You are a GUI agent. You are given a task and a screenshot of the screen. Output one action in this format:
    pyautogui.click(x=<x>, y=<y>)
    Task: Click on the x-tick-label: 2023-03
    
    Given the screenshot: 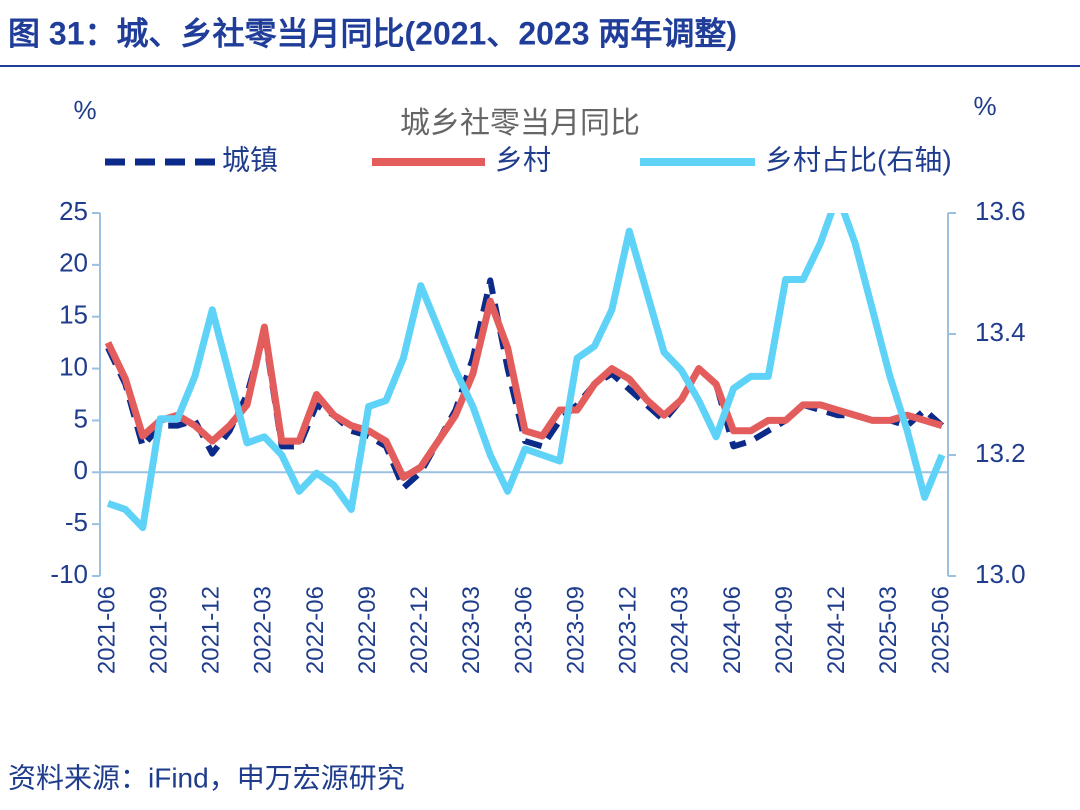 What is the action you would take?
    pyautogui.click(x=471, y=630)
    